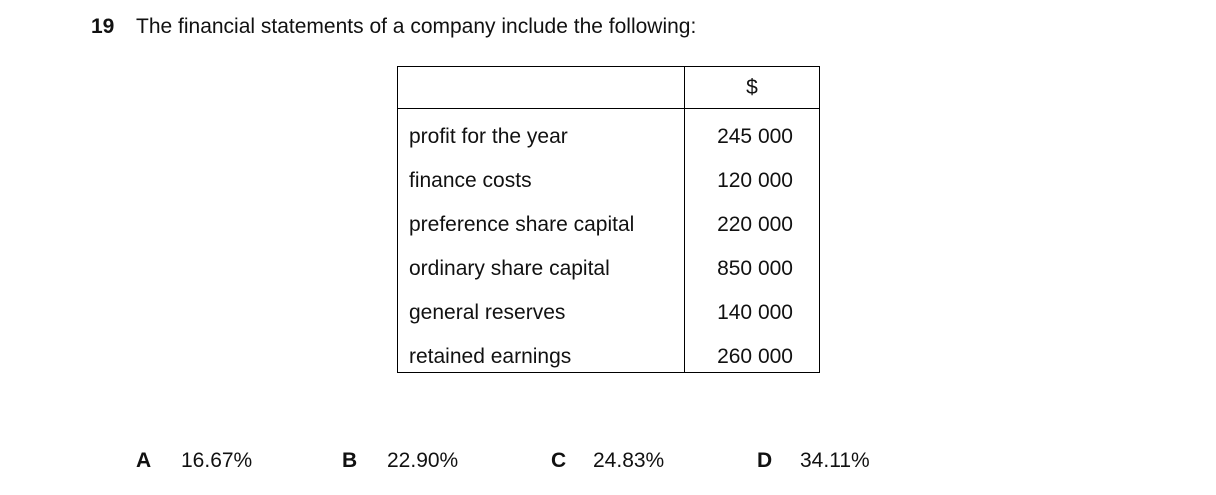  What do you see at coordinates (755, 356) in the screenshot?
I see `row-amount: 260 000` at bounding box center [755, 356].